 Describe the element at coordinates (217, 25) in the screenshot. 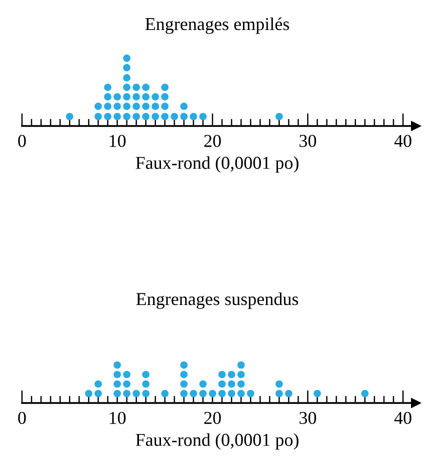

I see `chart-title: Engrenages empilés` at that location.